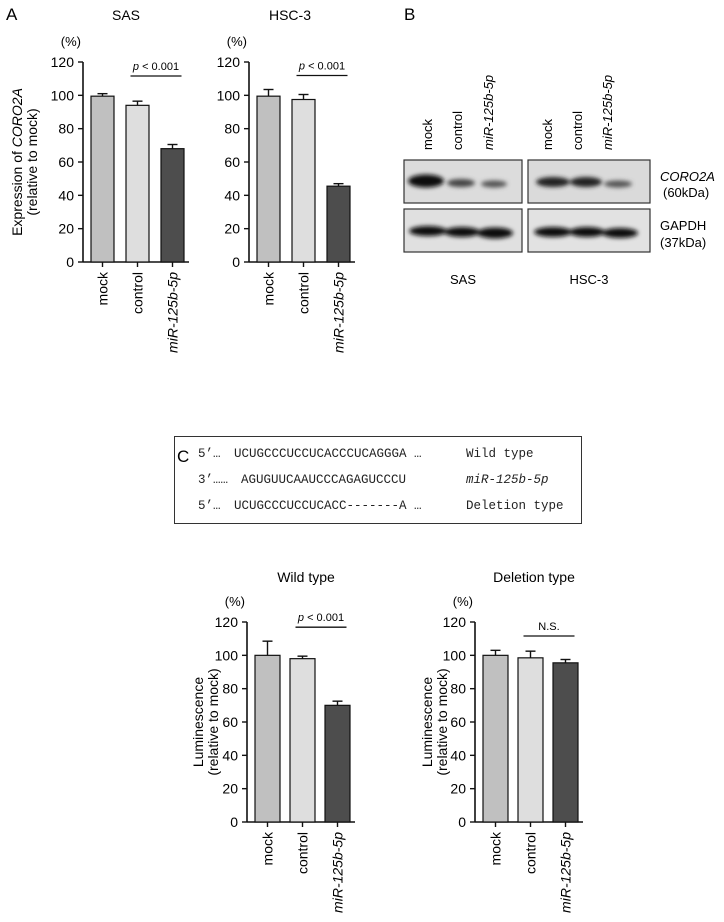 The height and width of the screenshot is (922, 724). Describe the element at coordinates (534, 577) in the screenshot. I see `chart-title: Deletion type` at that location.